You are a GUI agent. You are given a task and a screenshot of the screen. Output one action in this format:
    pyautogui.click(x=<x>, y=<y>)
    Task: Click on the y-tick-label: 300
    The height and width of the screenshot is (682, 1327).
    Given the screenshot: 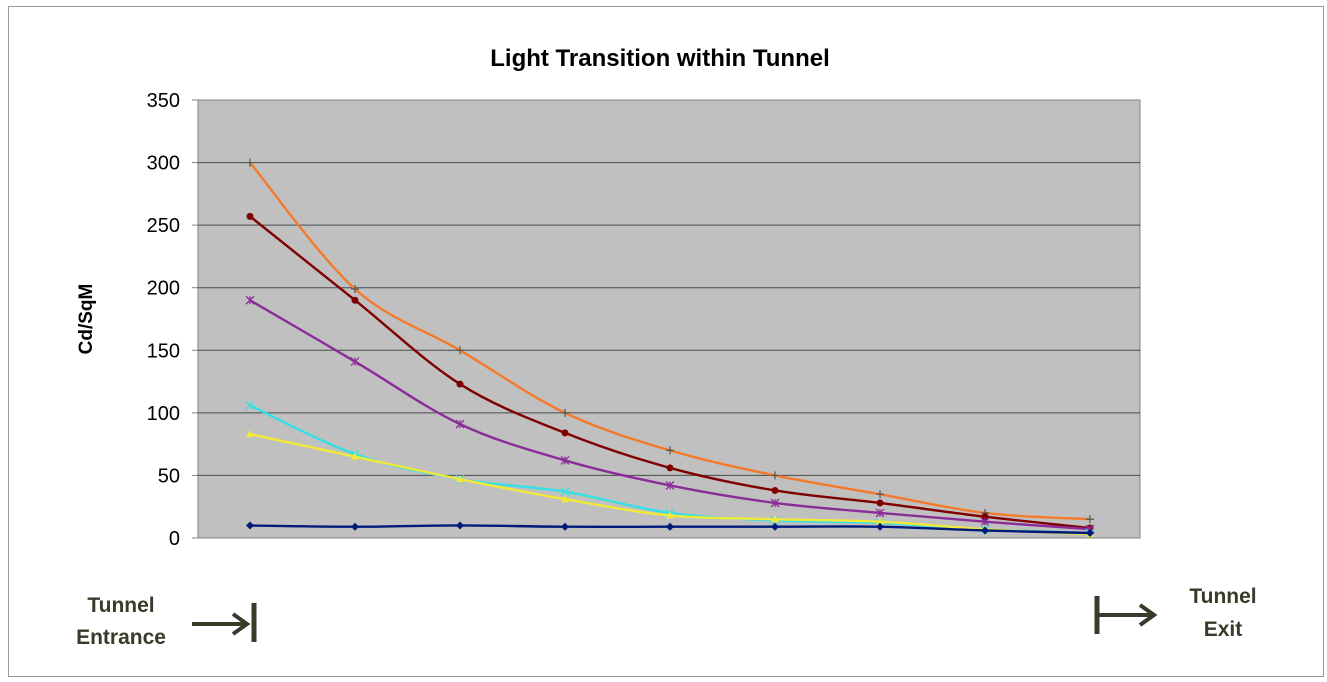 What is the action you would take?
    pyautogui.click(x=163, y=164)
    